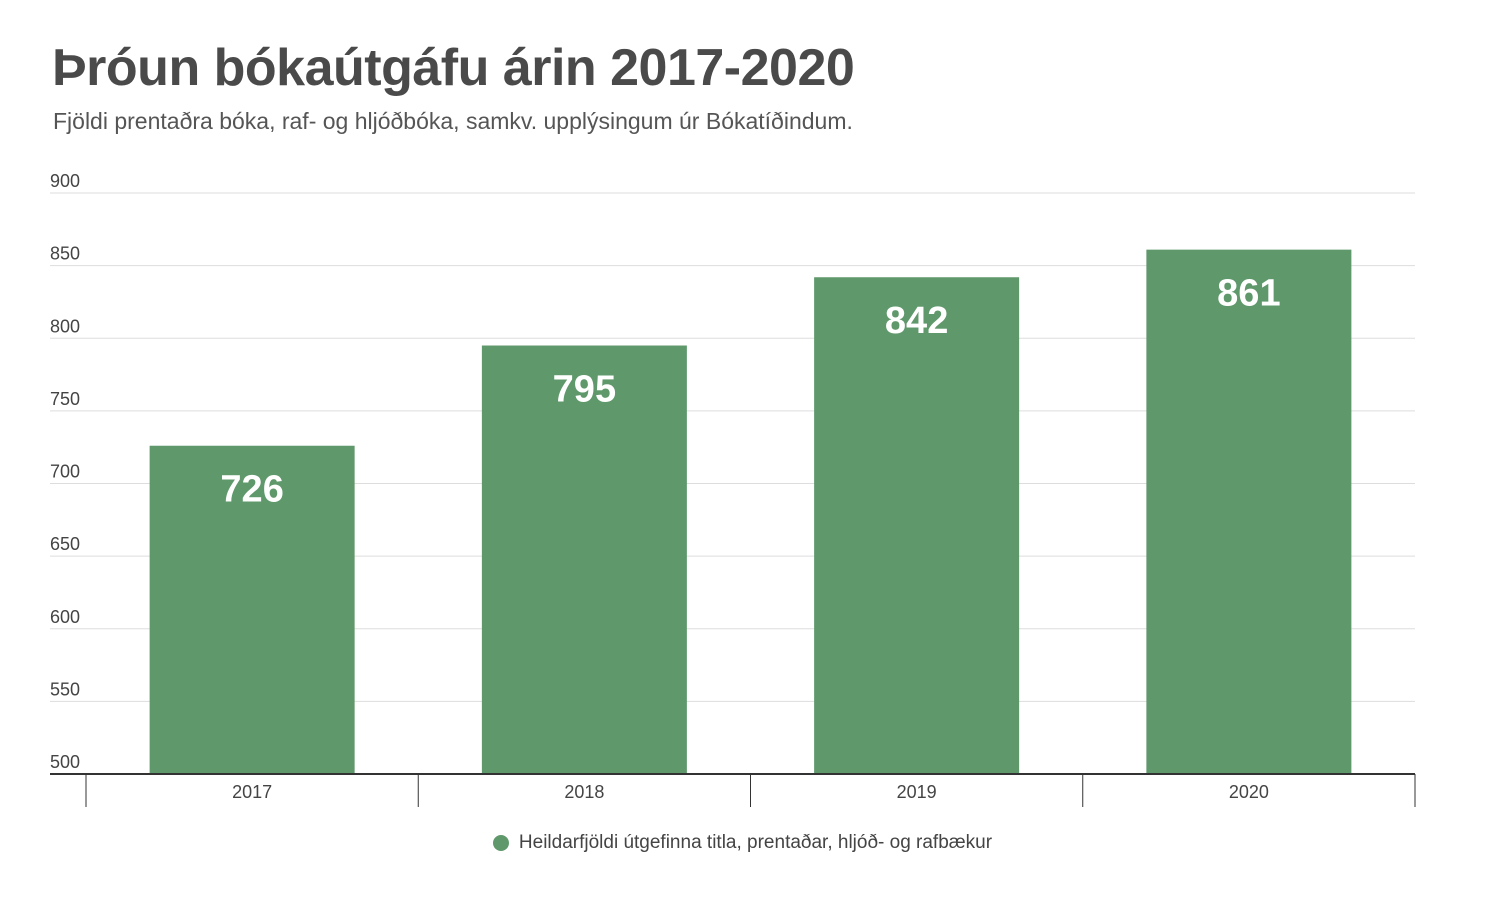 Image resolution: width=1485 pixels, height=913 pixels. Describe the element at coordinates (65, 689) in the screenshot. I see `y-tick-label: 550` at that location.